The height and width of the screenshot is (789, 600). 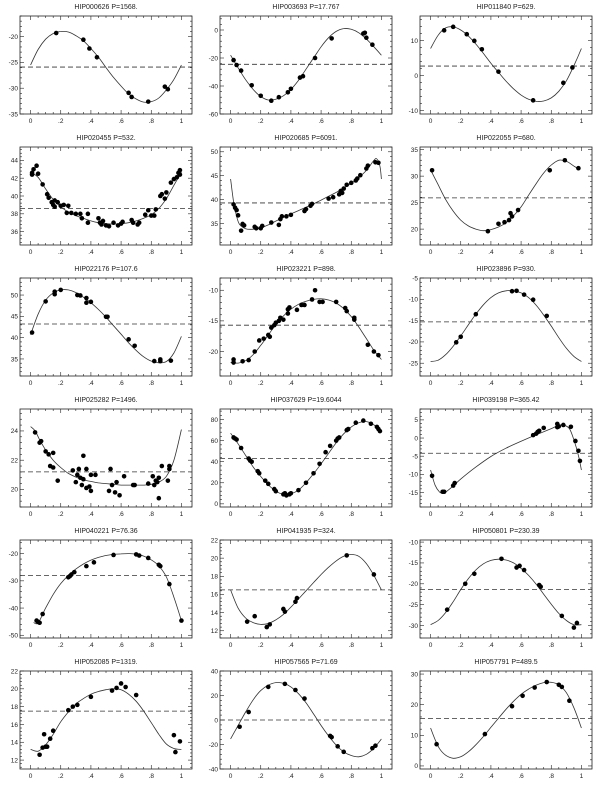 What do you see at coordinates (105, 138) in the screenshot?
I see `panel-title: HIP020455 P=532.` at bounding box center [105, 138].